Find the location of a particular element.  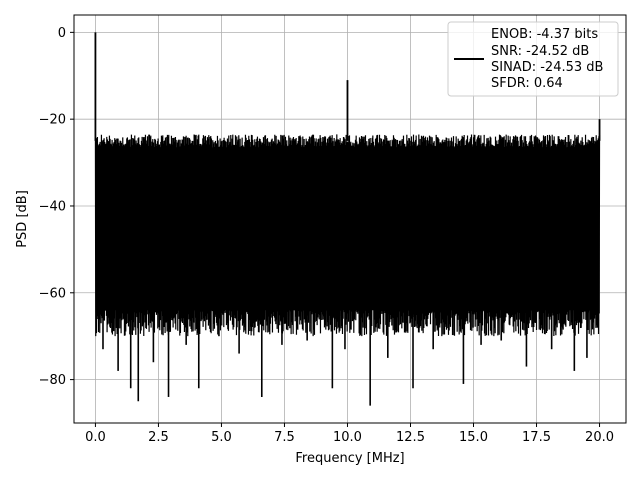

legend-box is located at coordinates (533, 59).